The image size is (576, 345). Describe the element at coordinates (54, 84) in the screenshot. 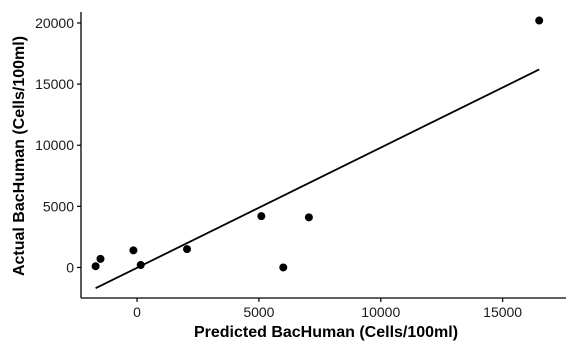

I see `y-tick-label: 15000` at that location.